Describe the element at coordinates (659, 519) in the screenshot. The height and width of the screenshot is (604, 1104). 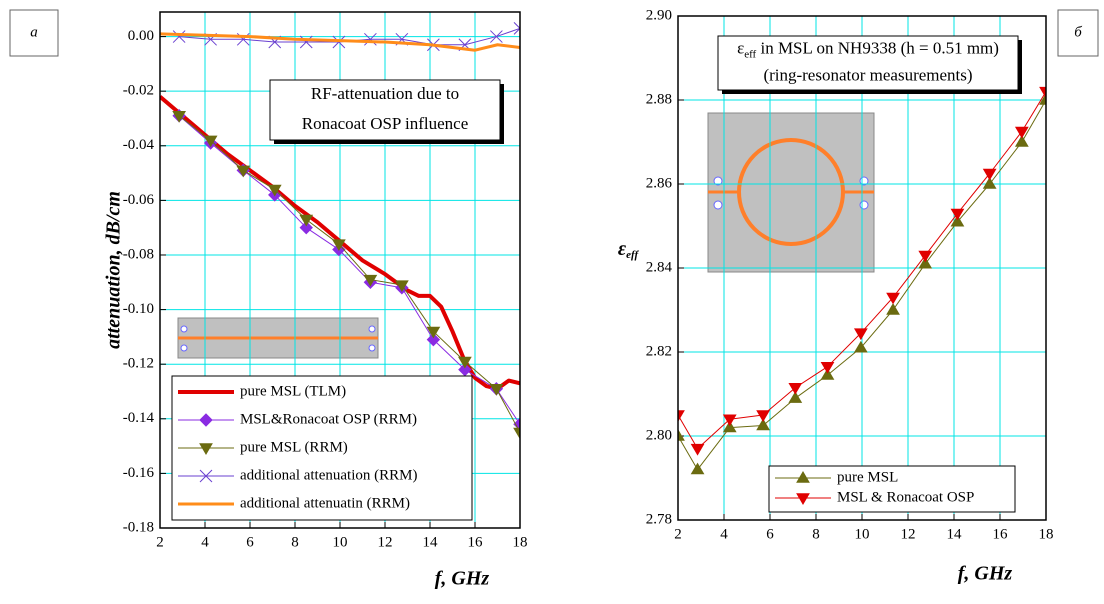
I see `y-tick-label: 2.78` at that location.